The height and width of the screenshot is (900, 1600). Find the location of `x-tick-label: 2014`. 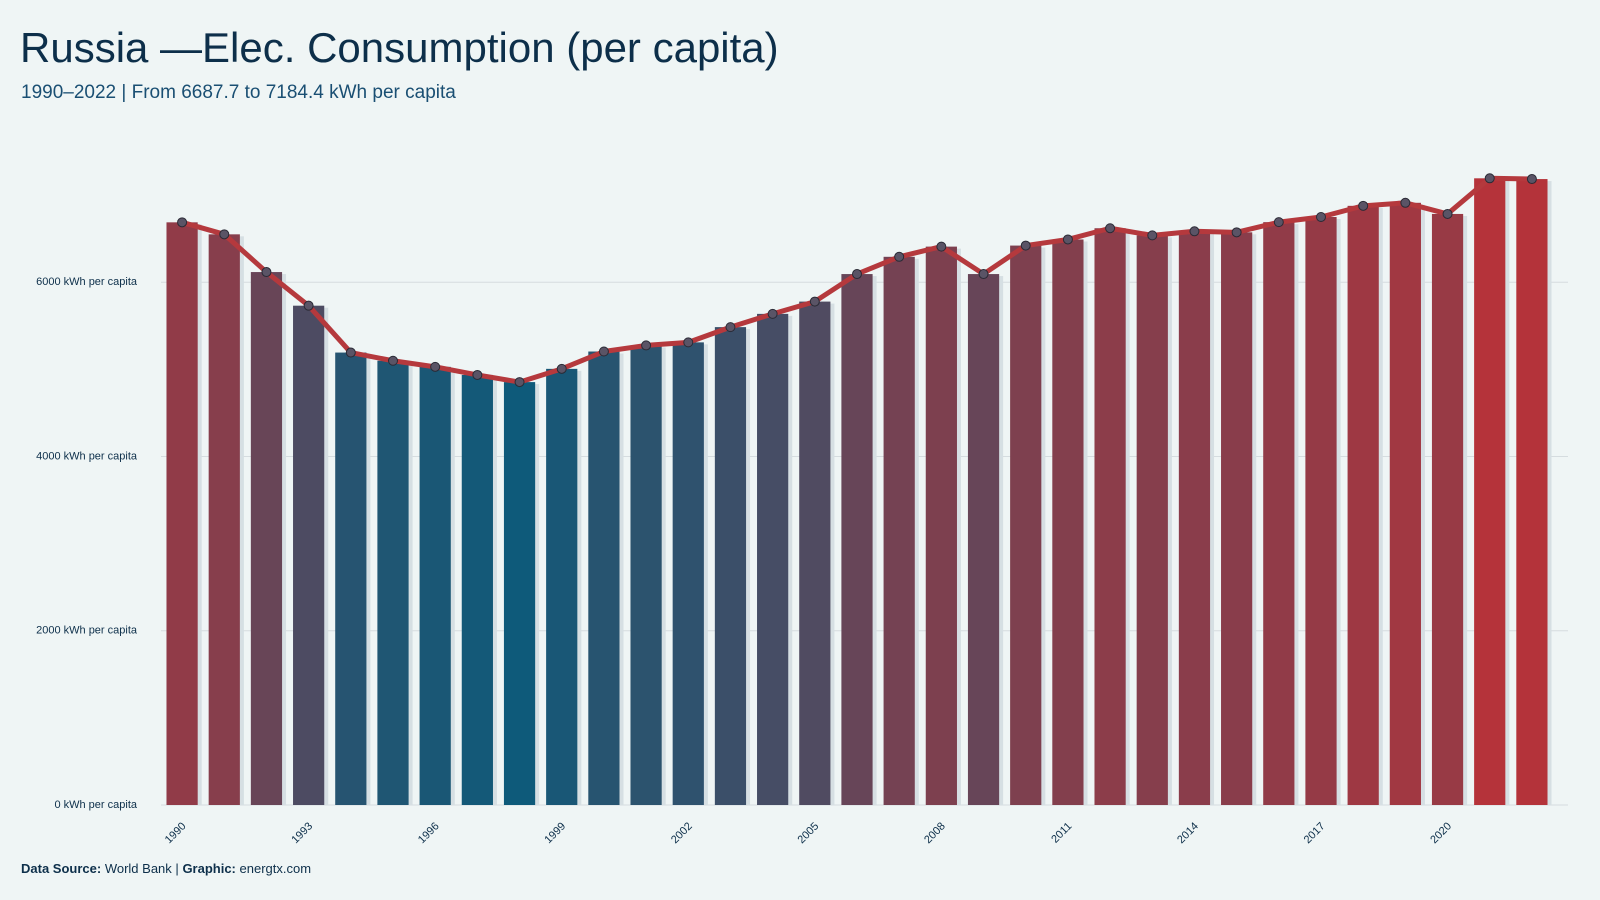

x-tick-label: 2014 is located at coordinates (1188, 833).